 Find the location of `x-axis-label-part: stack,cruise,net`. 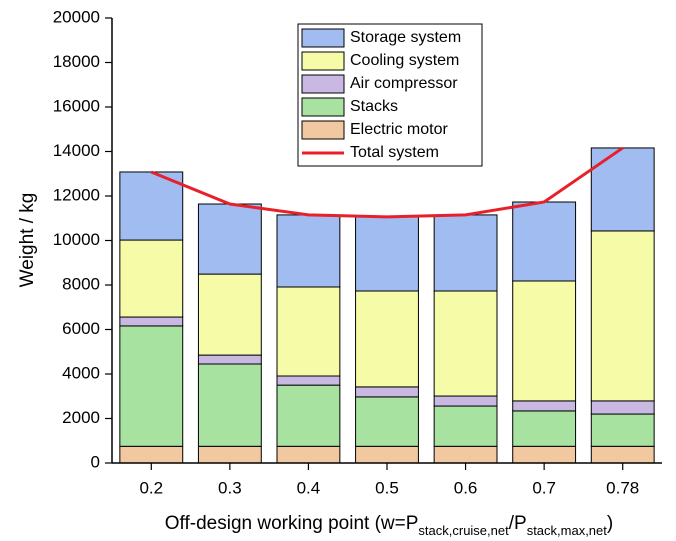

x-axis-label-part: stack,cruise,net is located at coordinates (463, 530).